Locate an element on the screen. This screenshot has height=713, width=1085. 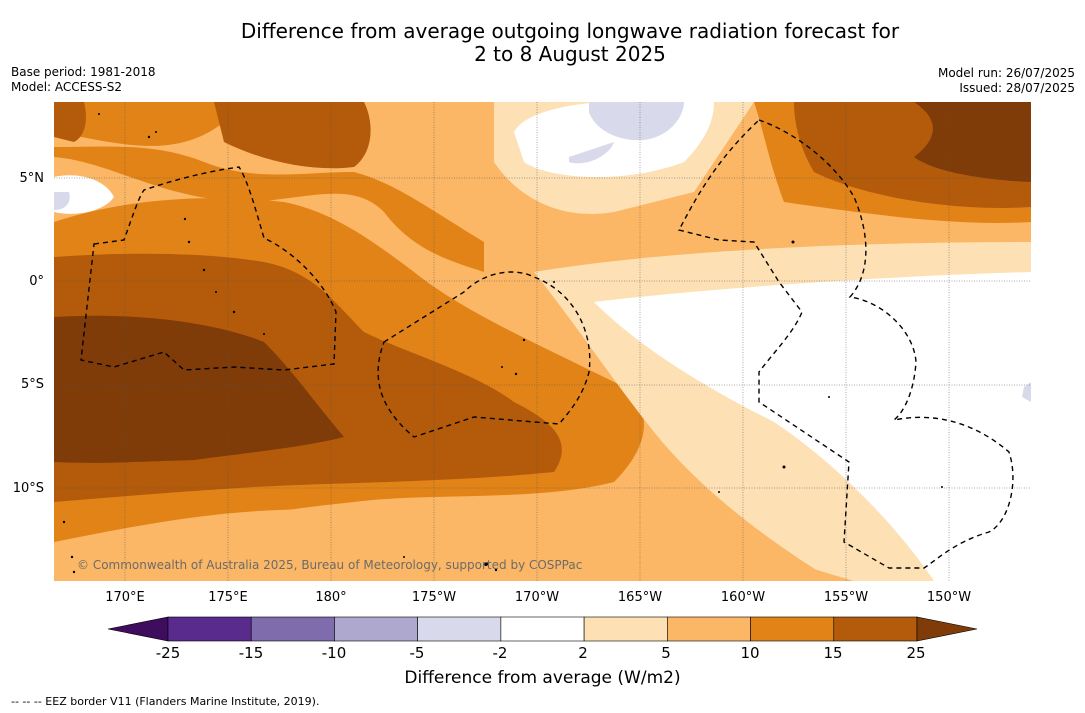
lat-label-10s: 10°S is located at coordinates (28, 488).